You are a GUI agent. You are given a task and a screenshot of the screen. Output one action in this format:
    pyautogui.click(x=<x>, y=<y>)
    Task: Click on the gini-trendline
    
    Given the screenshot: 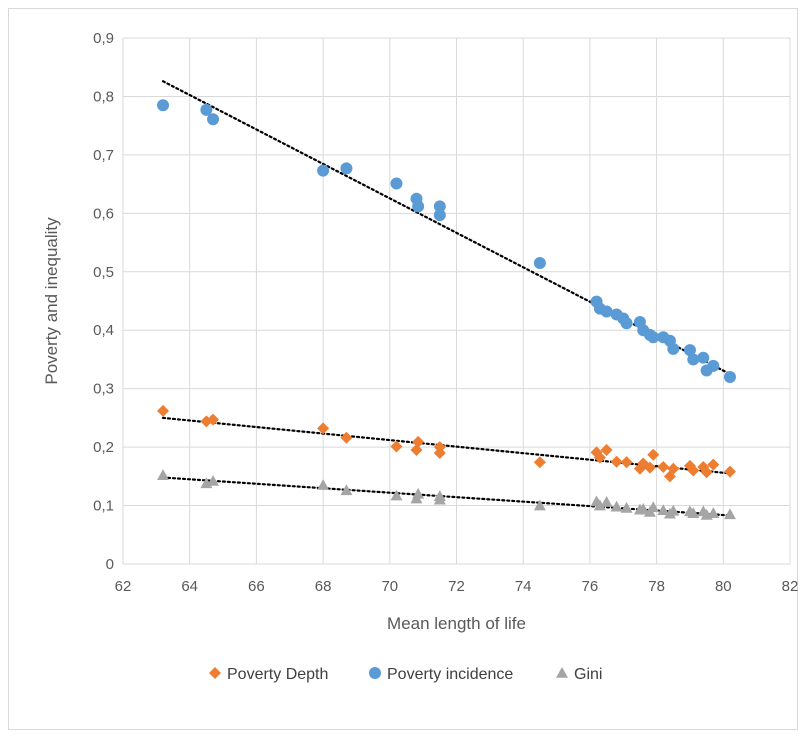 What is the action you would take?
    pyautogui.click(x=446, y=496)
    